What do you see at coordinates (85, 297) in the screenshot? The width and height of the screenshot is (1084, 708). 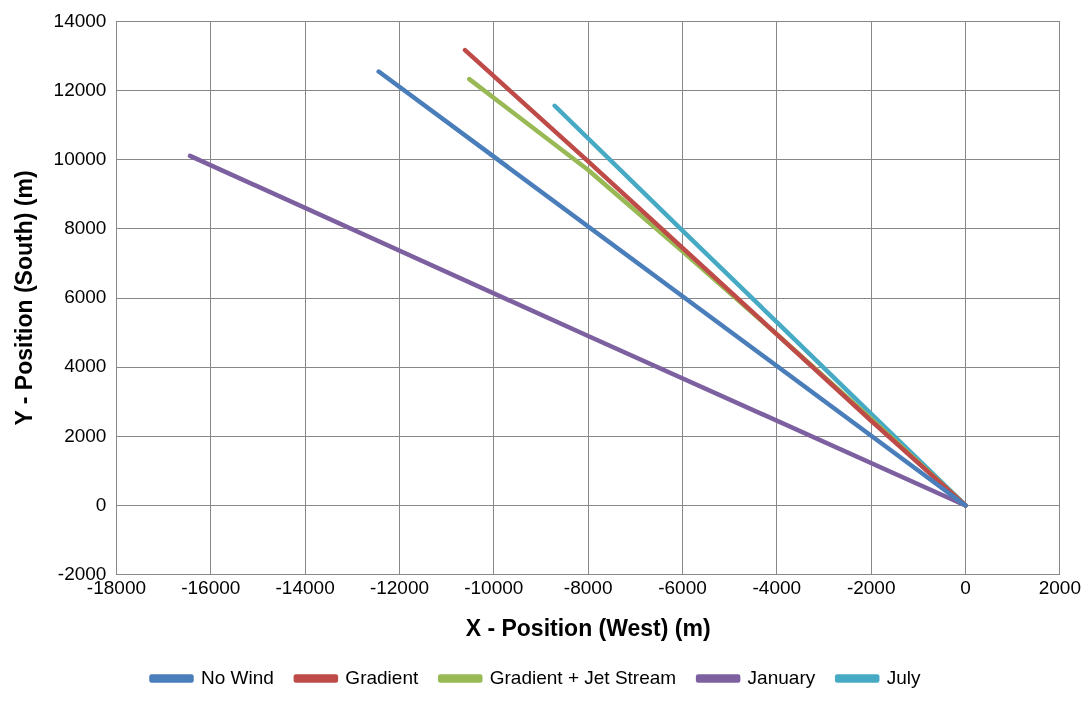 I see `y-tick-label: 6000` at bounding box center [85, 297].